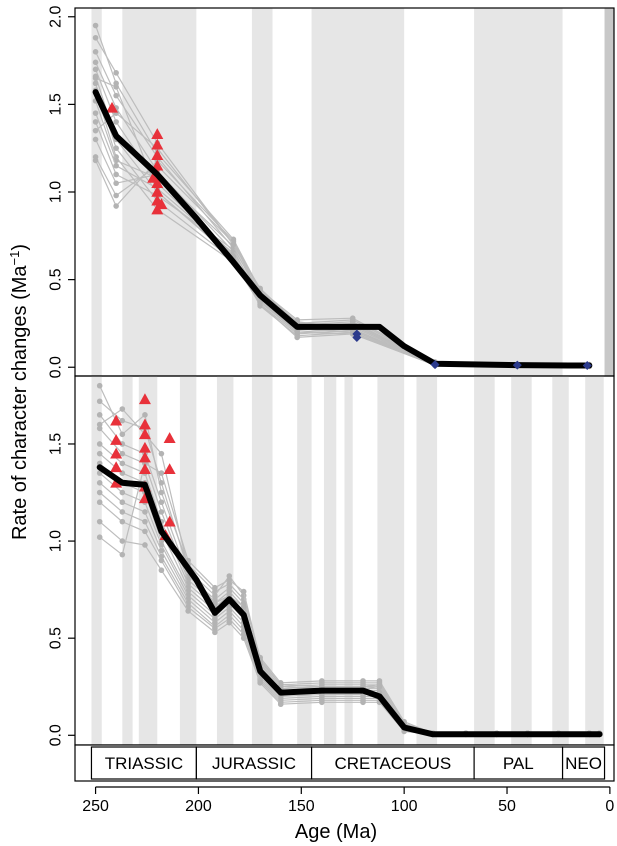 The height and width of the screenshot is (846, 617). What do you see at coordinates (56, 17) in the screenshot?
I see `y-tick-label: 2.0` at bounding box center [56, 17].